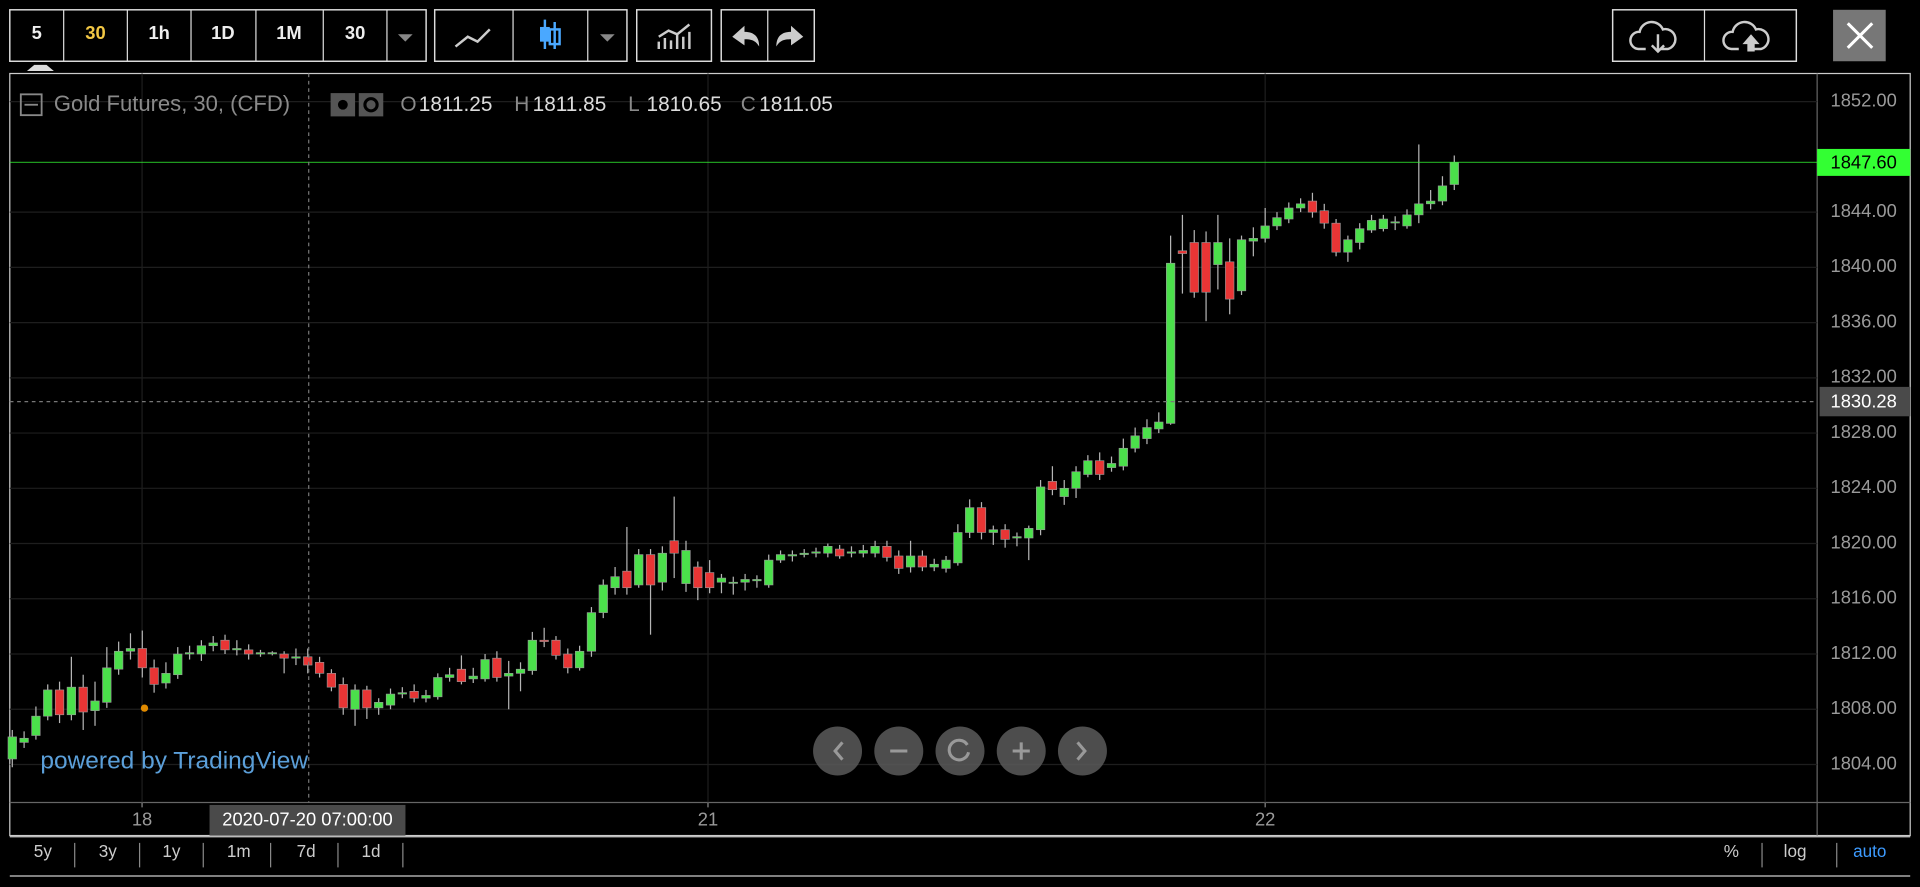  What do you see at coordinates (1082, 751) in the screenshot?
I see `scroll-right-button` at bounding box center [1082, 751].